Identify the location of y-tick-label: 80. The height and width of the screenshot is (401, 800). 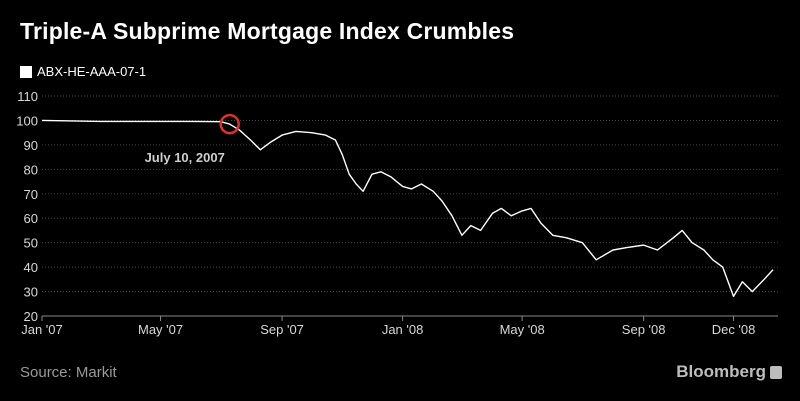
(31, 169).